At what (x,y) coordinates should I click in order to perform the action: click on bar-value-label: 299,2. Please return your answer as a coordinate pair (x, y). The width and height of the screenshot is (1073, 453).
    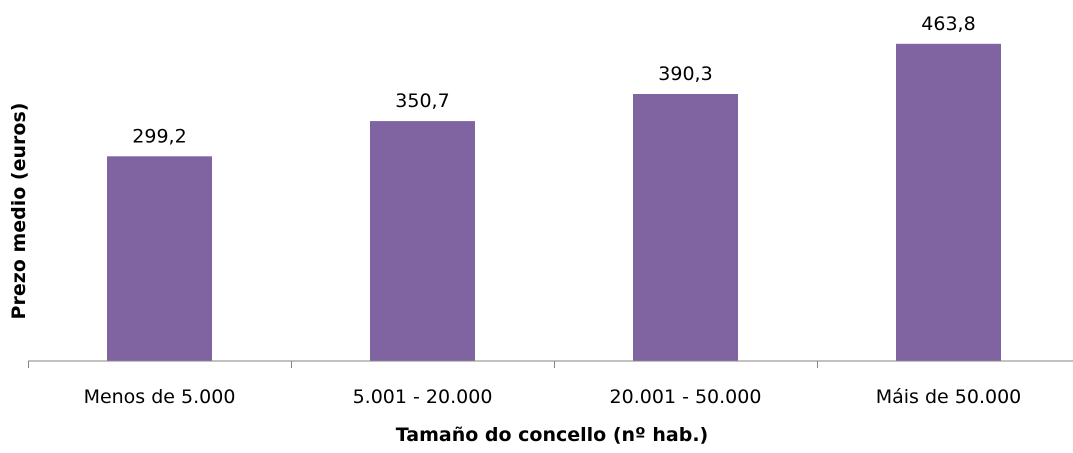
    Looking at the image, I should click on (159, 136).